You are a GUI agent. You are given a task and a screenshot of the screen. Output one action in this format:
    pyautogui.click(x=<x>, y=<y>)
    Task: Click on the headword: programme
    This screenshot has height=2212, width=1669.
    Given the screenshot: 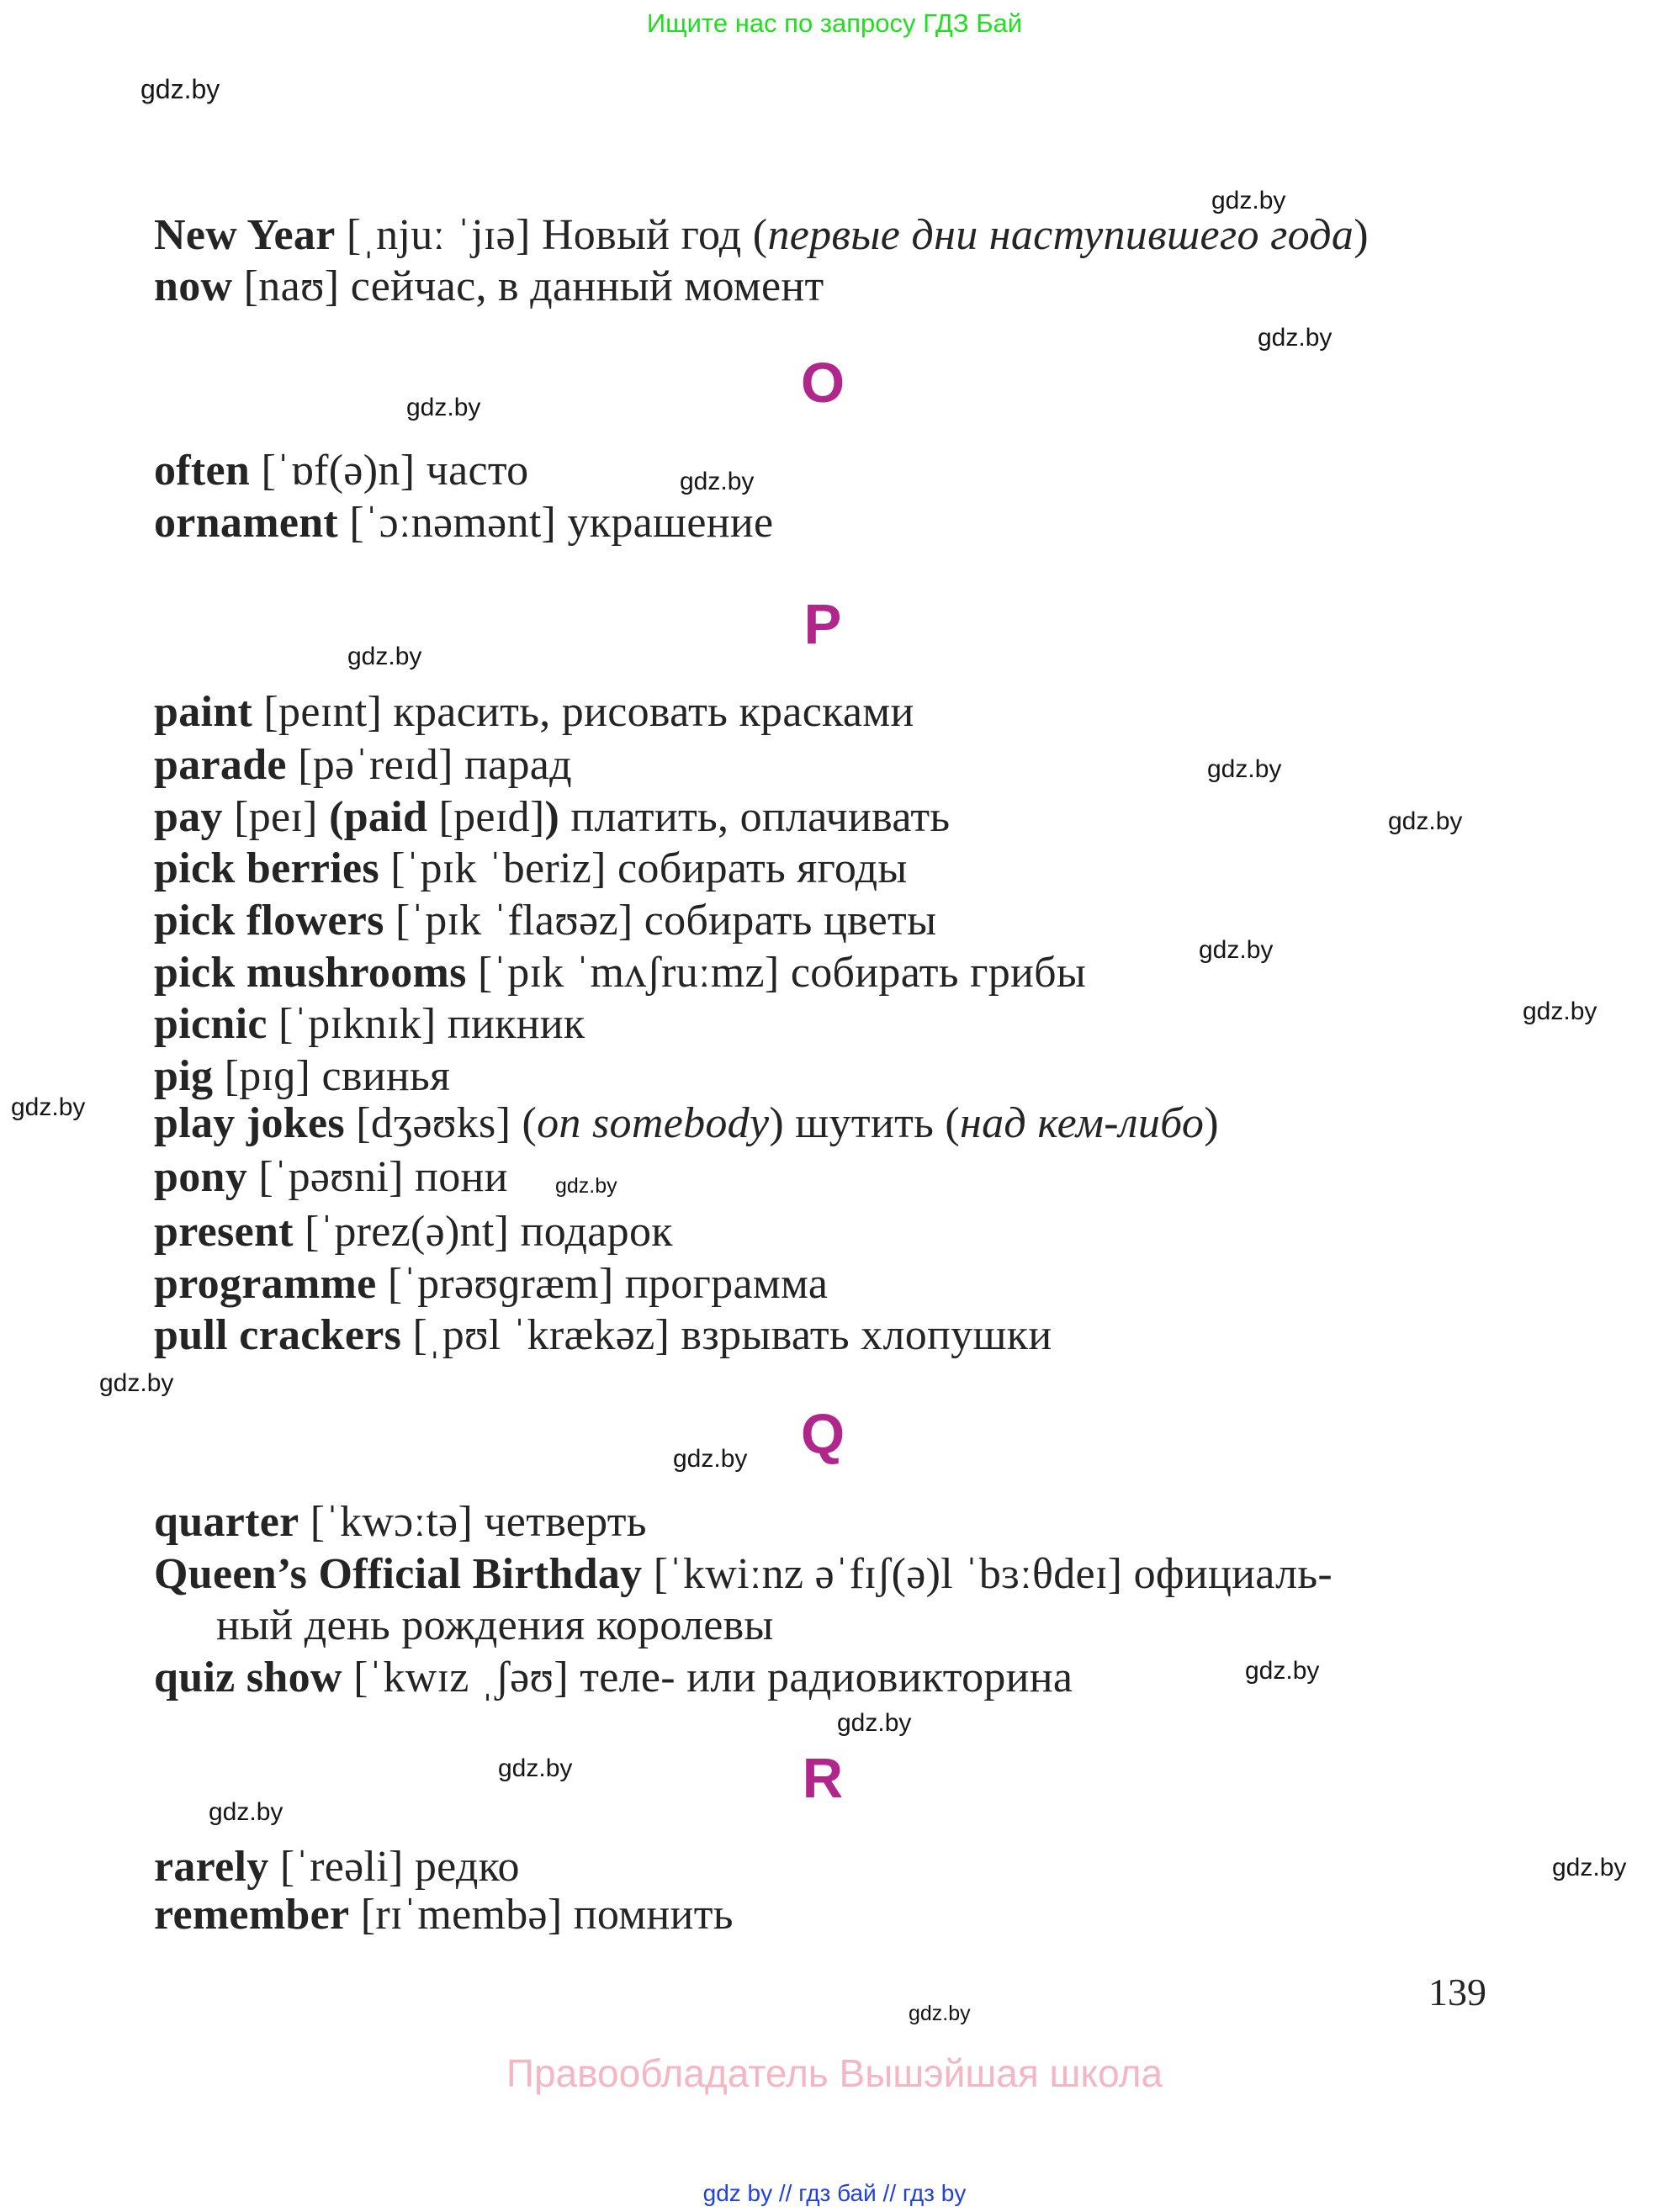 What is the action you would take?
    pyautogui.click(x=265, y=1284)
    